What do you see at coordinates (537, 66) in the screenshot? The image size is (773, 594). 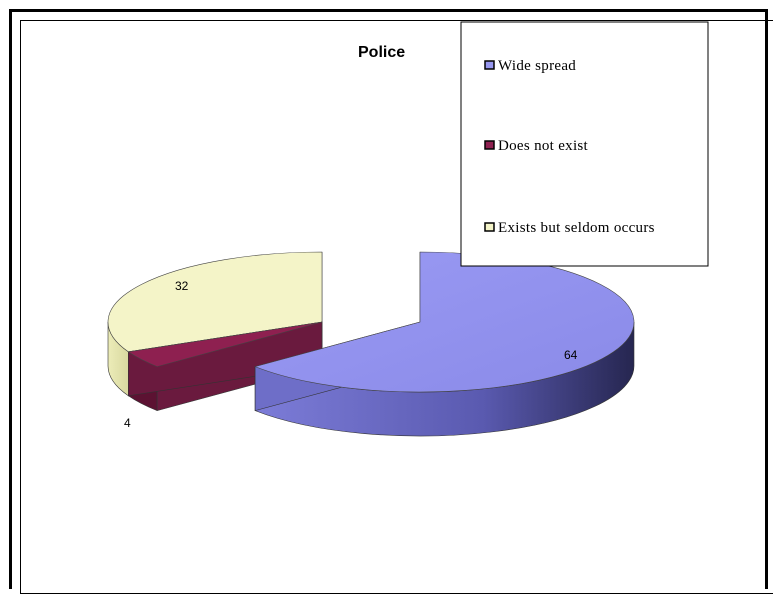 I see `legend-label-wide-spread: Wide spread` at bounding box center [537, 66].